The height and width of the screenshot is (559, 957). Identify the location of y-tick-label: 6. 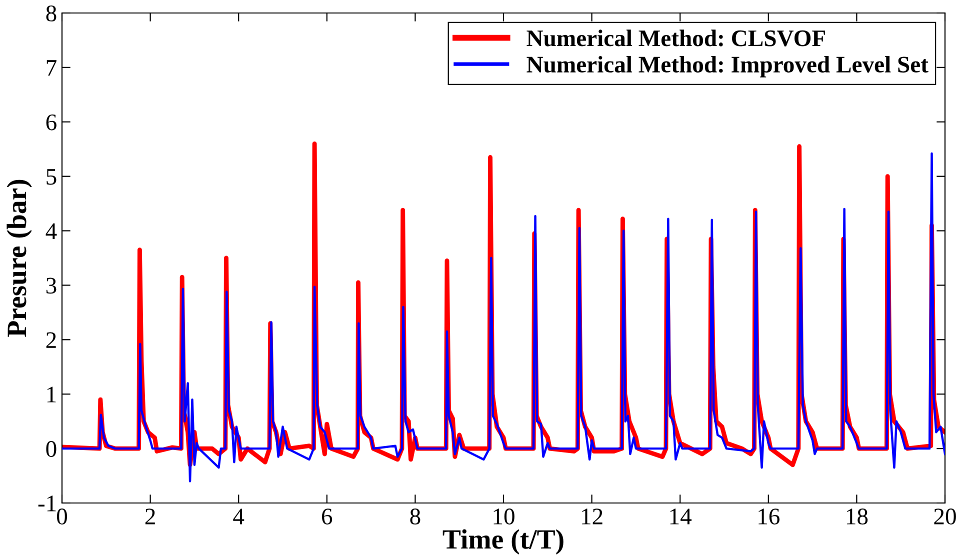
(51, 122).